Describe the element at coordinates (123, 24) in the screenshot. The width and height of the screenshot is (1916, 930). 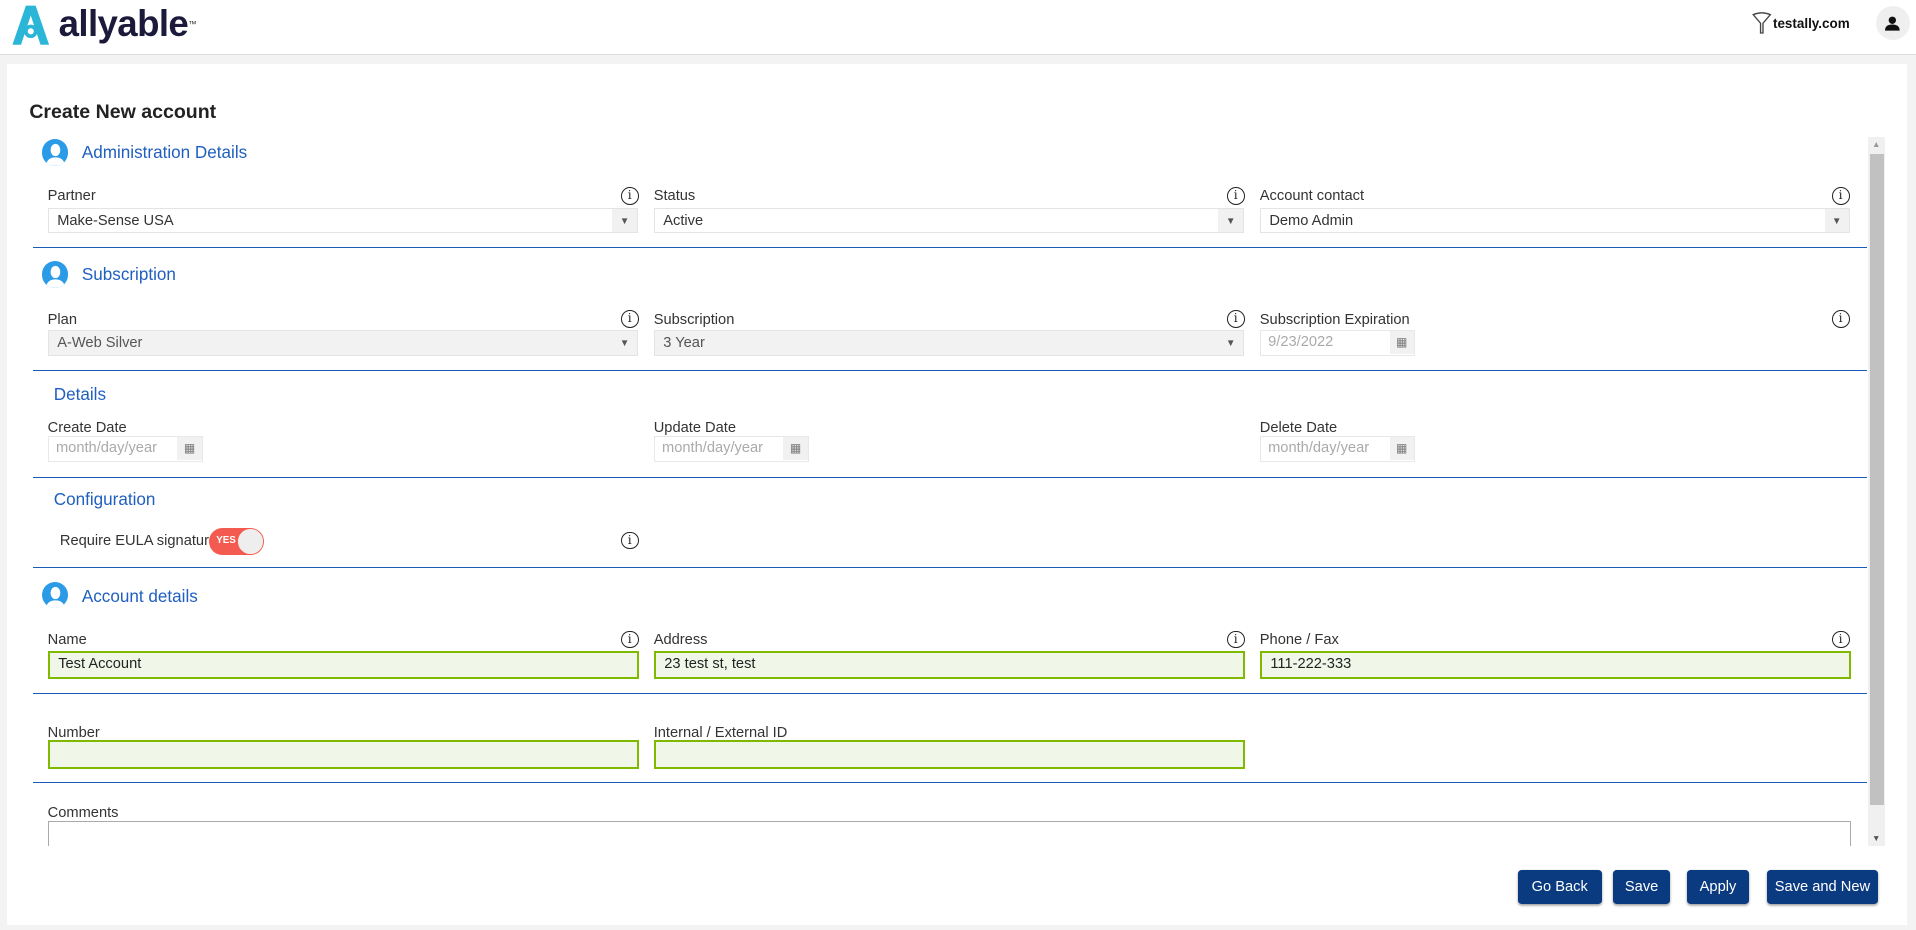
I see `logo-text: allyable` at that location.